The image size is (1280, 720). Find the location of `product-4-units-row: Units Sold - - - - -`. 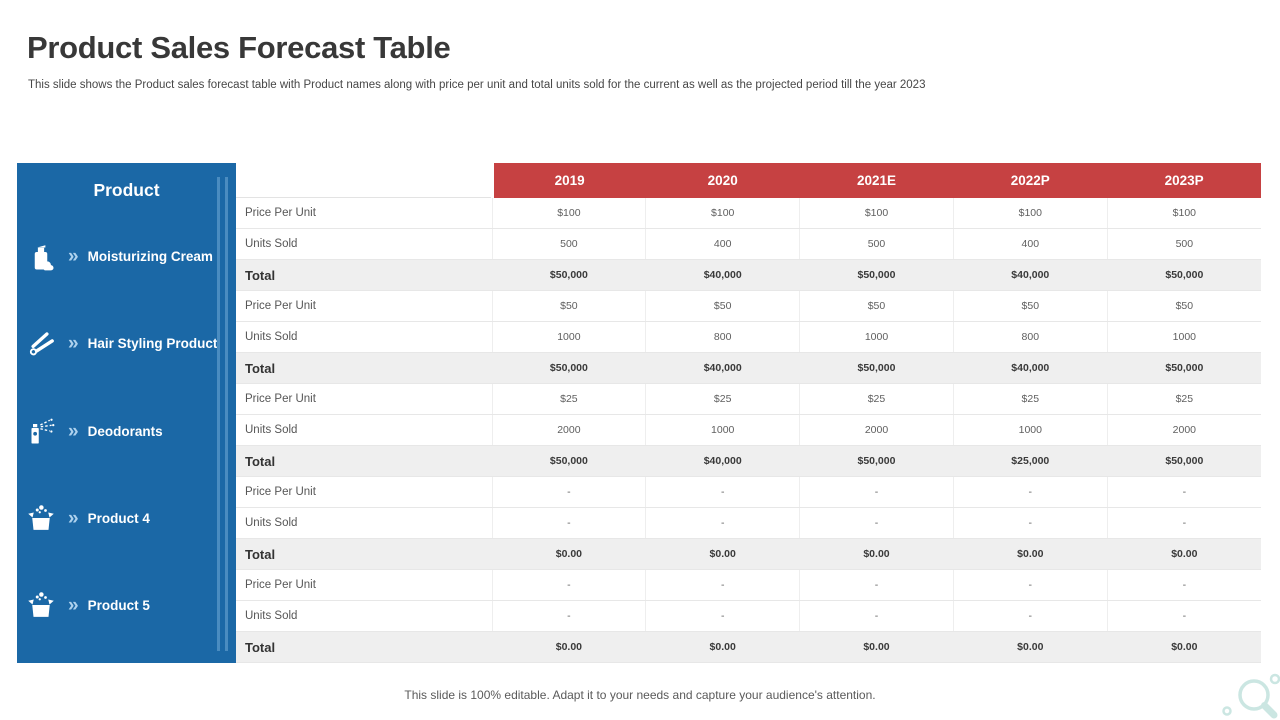

product-4-units-row: Units Sold - - - - - is located at coordinates (748, 523).